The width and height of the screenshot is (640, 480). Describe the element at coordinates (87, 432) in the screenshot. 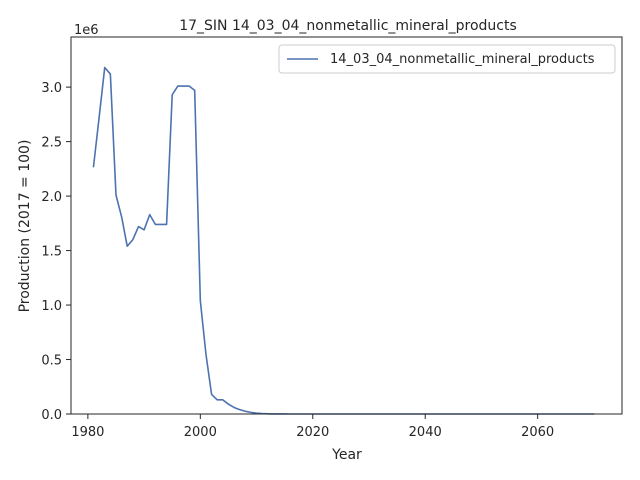

I see `x-tick-label: 1980` at that location.